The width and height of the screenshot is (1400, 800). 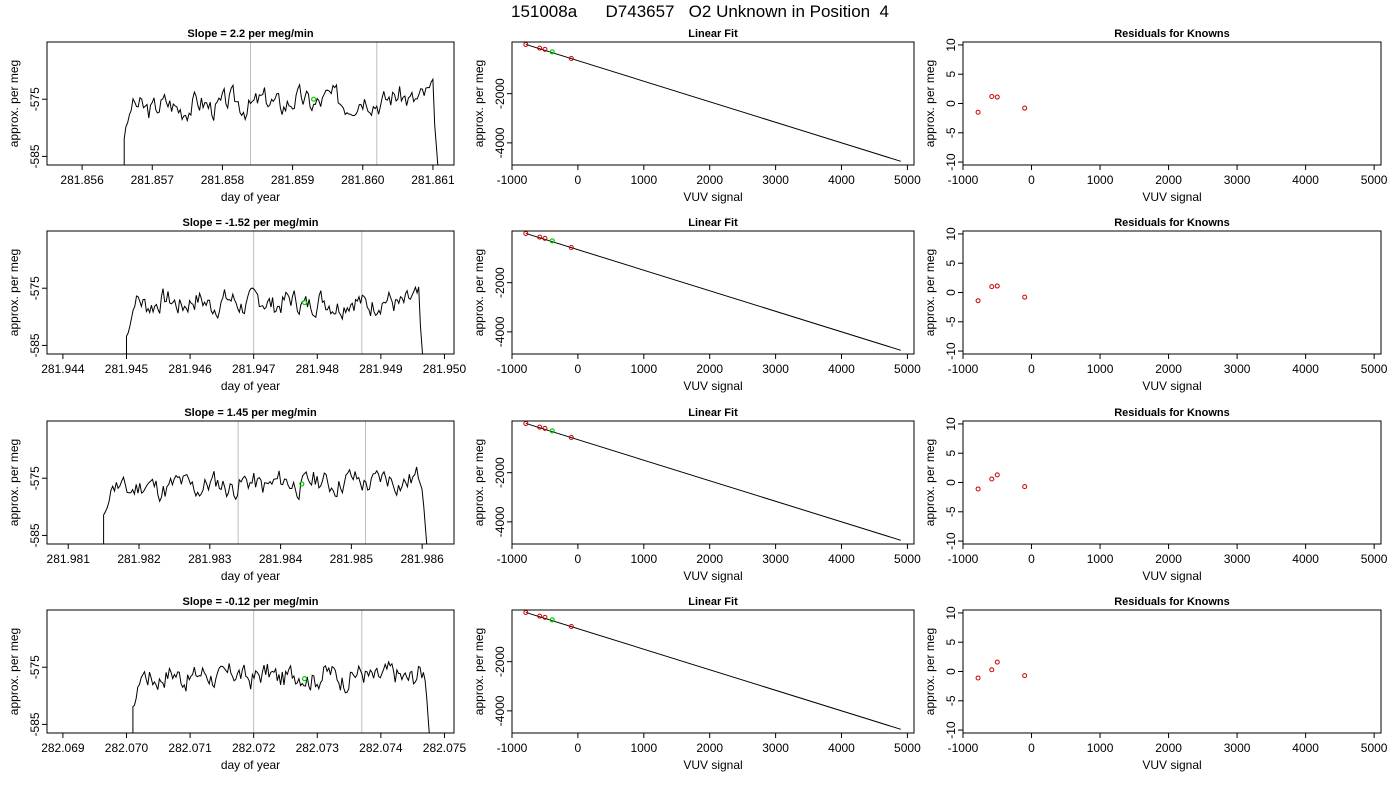 I want to click on panel-9-x-tick-label: -1000, so click(x=963, y=559).